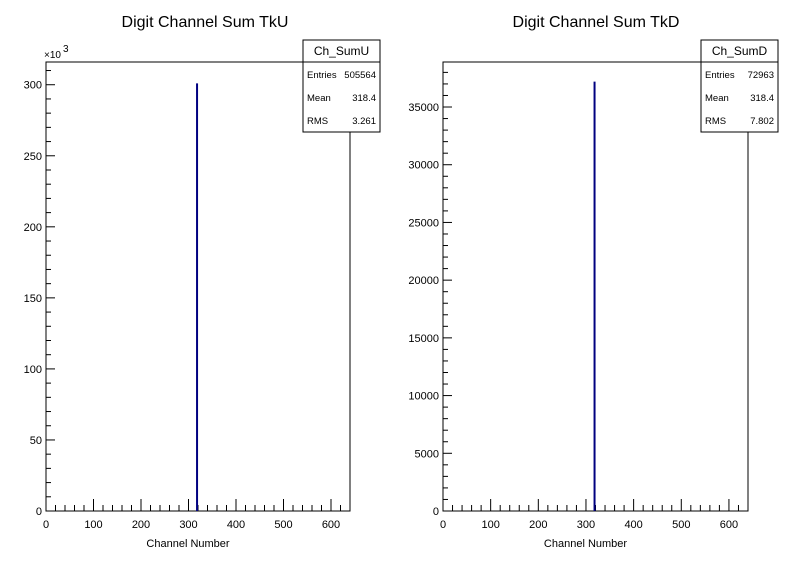  What do you see at coordinates (205, 22) in the screenshot?
I see `chart-title: Digit Channel Sum TkU` at bounding box center [205, 22].